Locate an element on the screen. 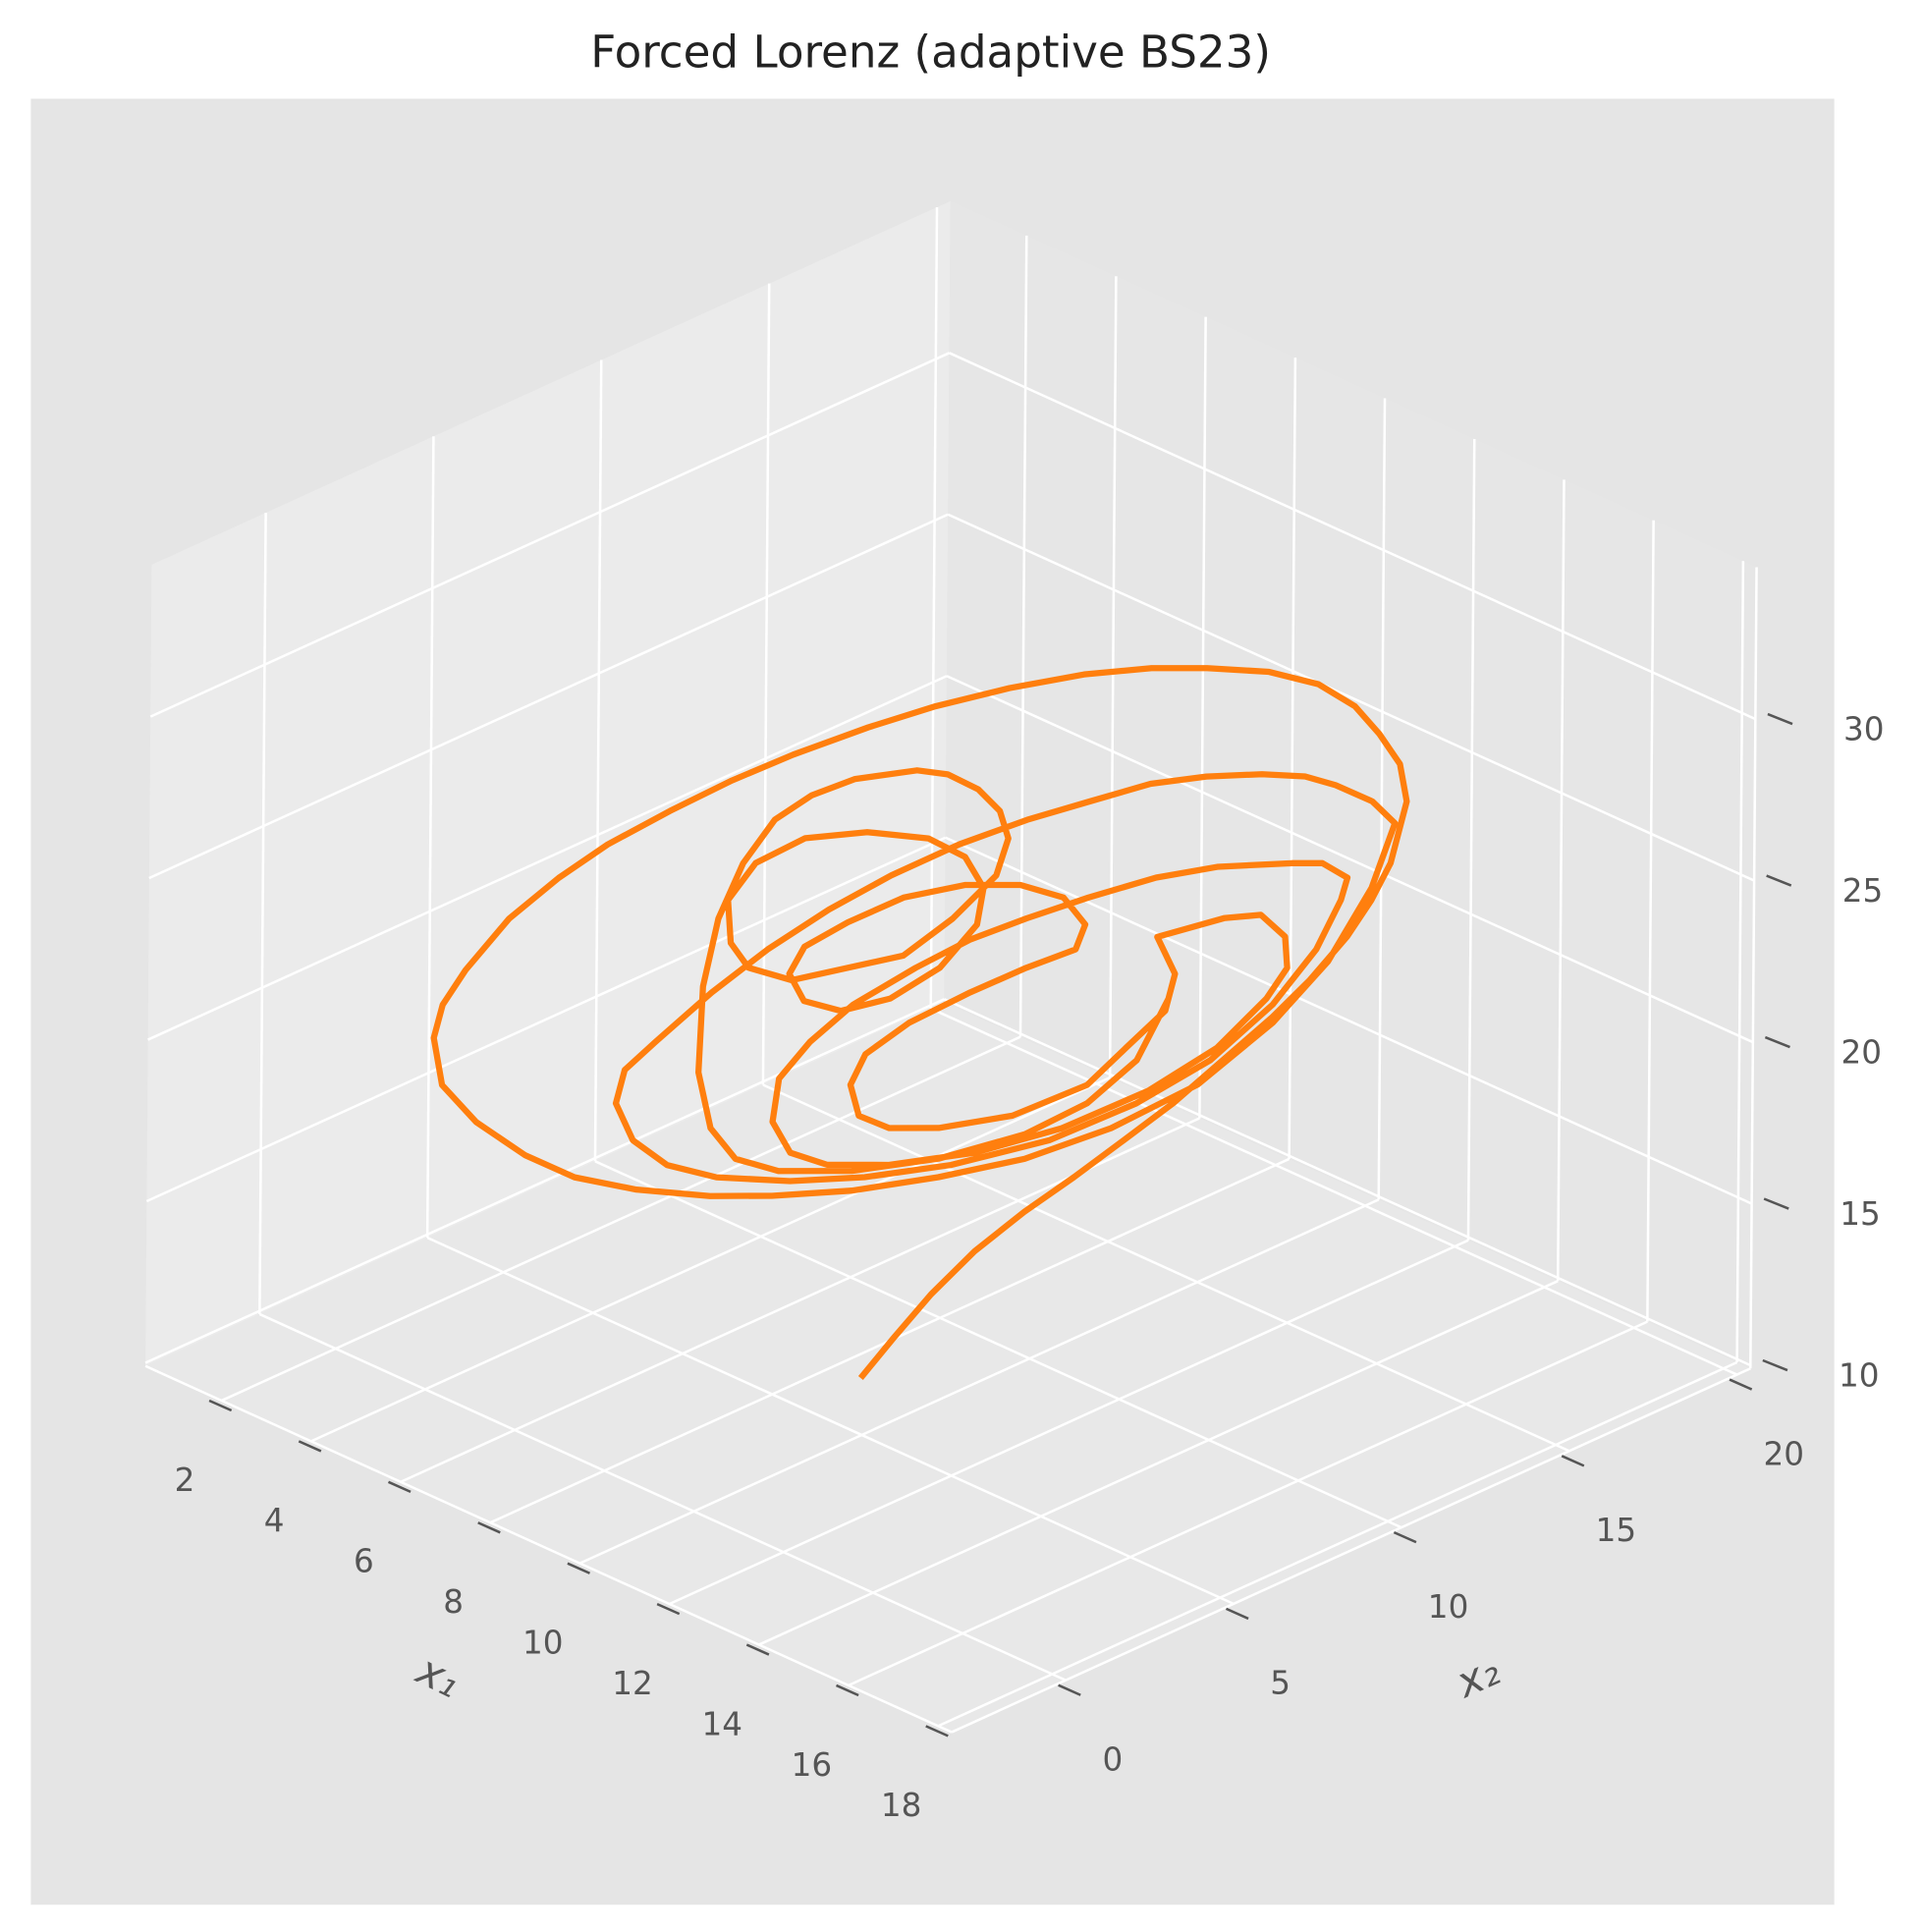 The image size is (1923, 1932). x-axis-line is located at coordinates (548, 1549).